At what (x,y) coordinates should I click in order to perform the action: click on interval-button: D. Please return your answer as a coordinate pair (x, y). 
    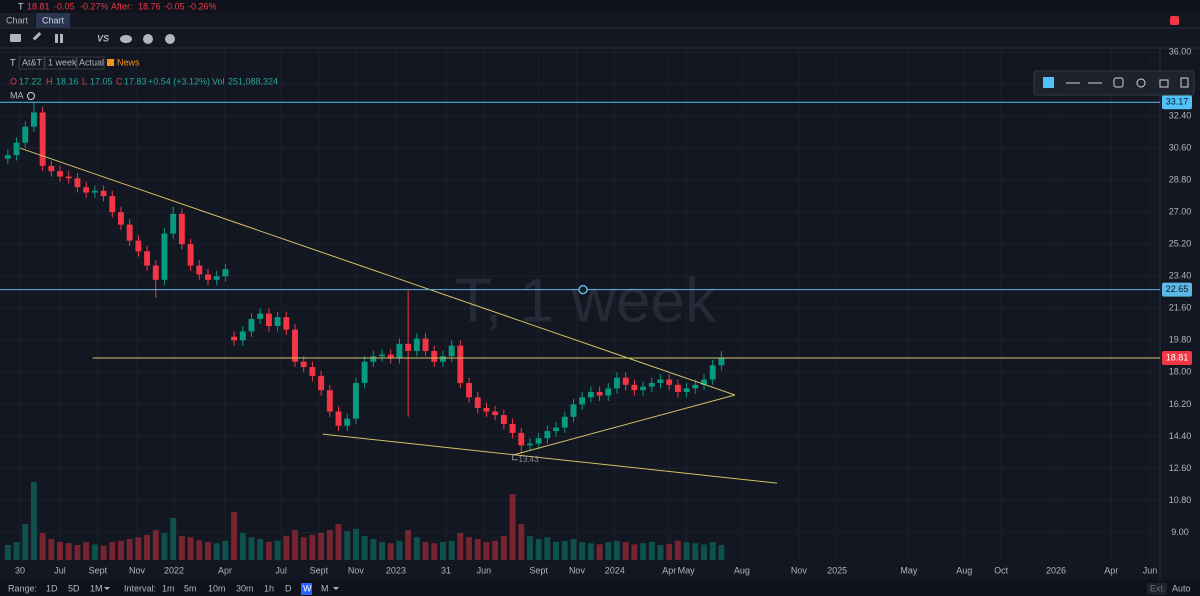
    Looking at the image, I should click on (288, 588).